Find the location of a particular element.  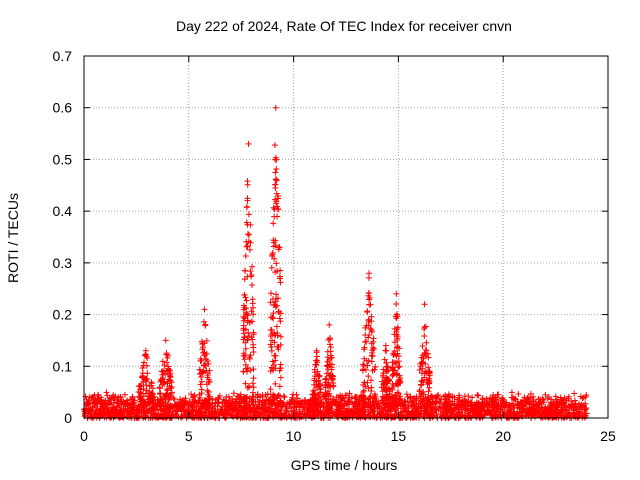

x-tick-label: 10 is located at coordinates (294, 436).